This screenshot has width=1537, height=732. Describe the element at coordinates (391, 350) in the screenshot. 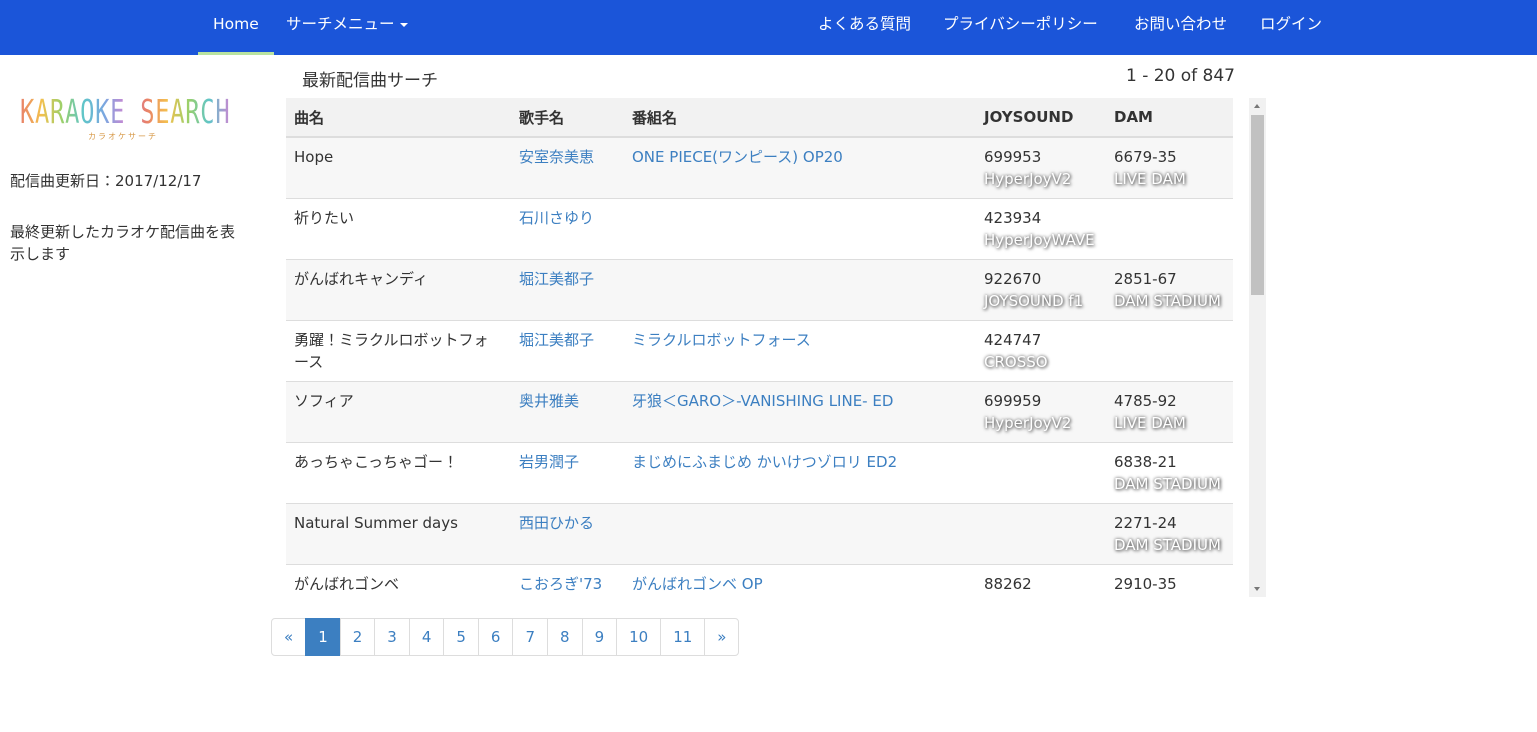

I see `song-title: 勇躍！ミラクルロボットフォース` at that location.